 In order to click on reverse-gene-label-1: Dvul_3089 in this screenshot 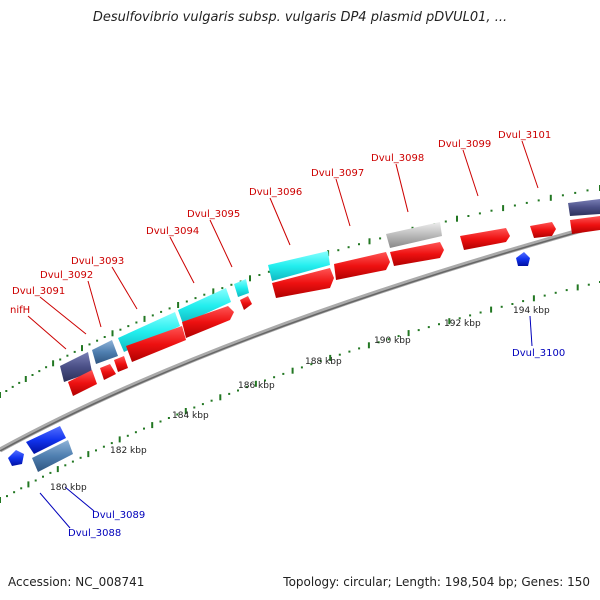, I will do `click(118, 515)`.